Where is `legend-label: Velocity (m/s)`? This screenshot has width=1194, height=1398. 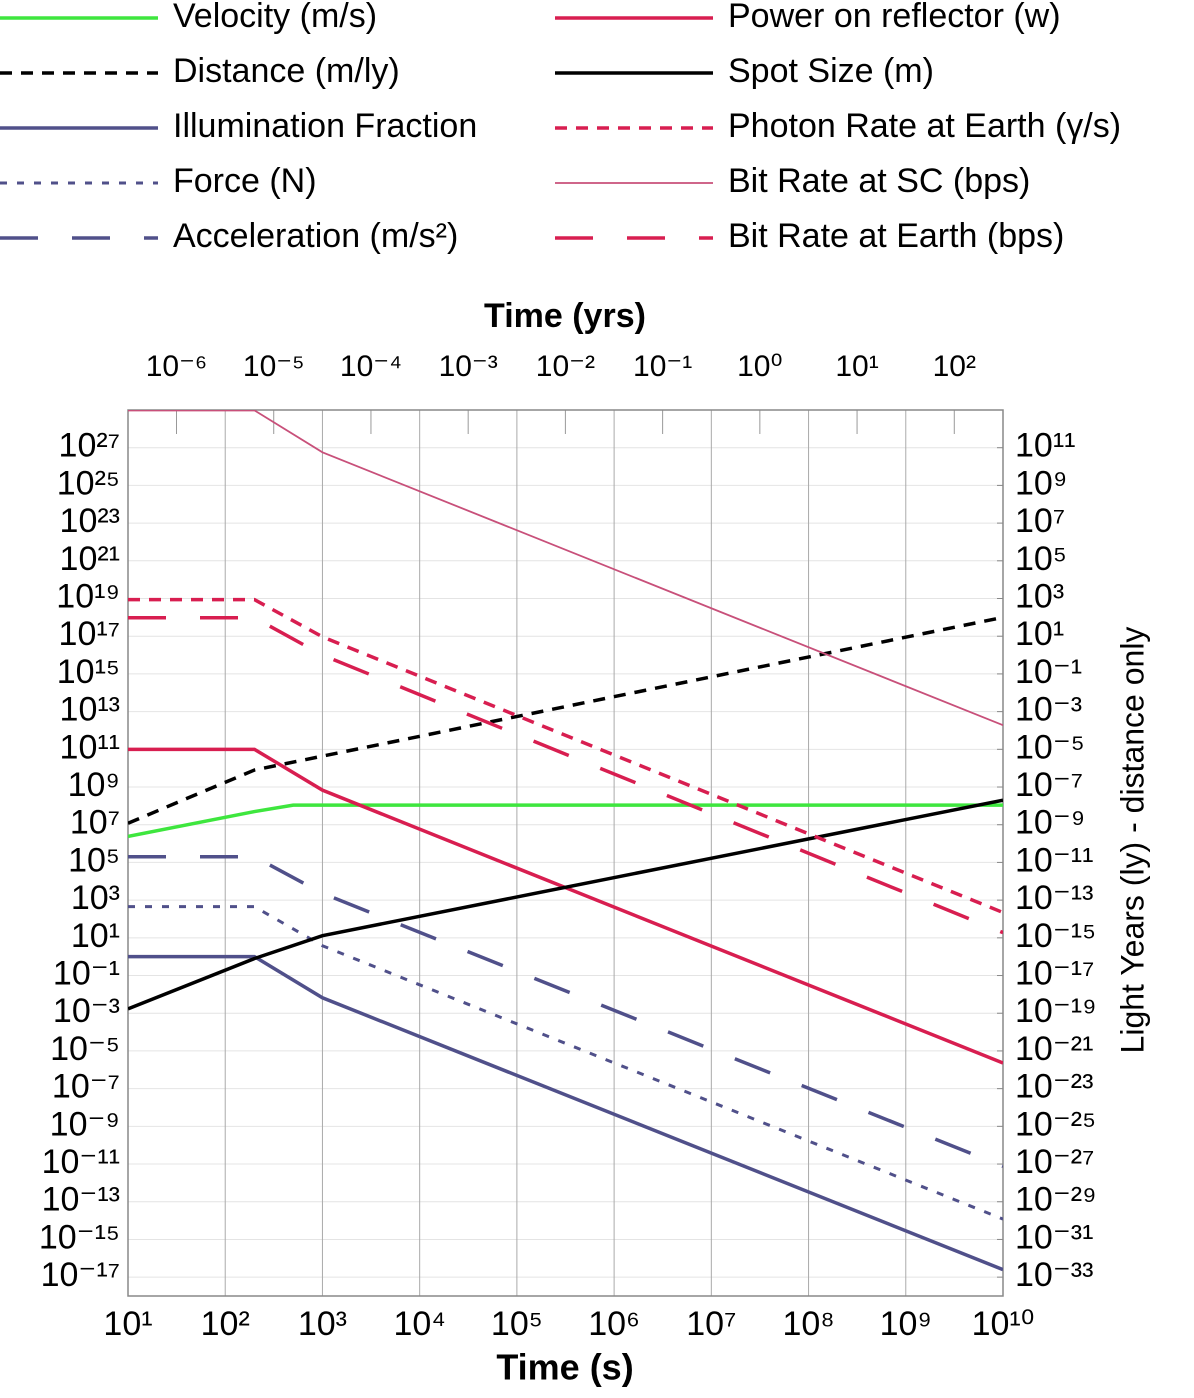
legend-label: Velocity (m/s) is located at coordinates (275, 17).